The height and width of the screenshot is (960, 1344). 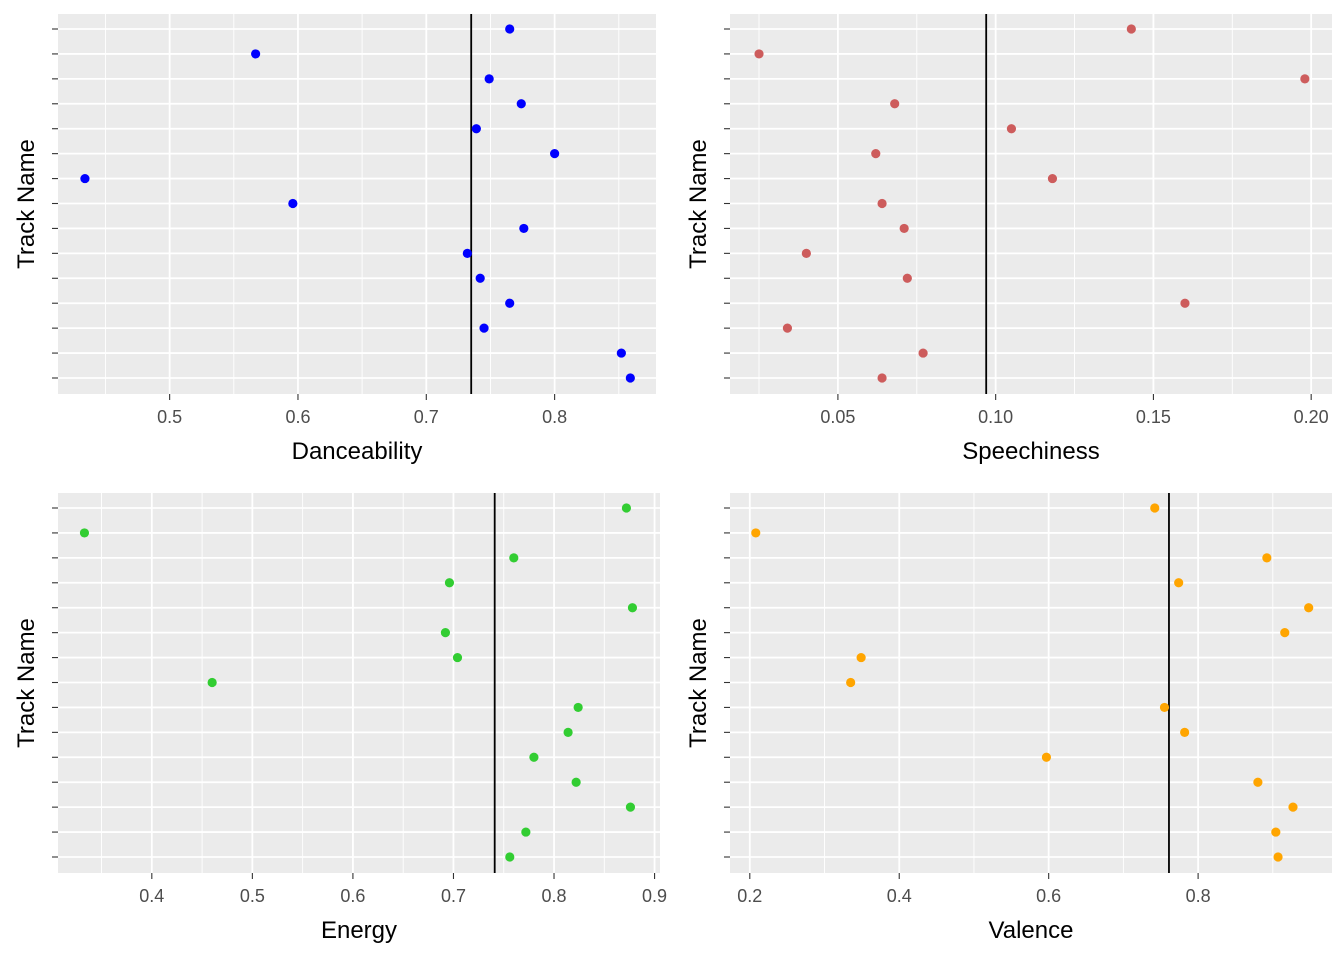 What do you see at coordinates (995, 417) in the screenshot?
I see `x-tick-label: 0.10` at bounding box center [995, 417].